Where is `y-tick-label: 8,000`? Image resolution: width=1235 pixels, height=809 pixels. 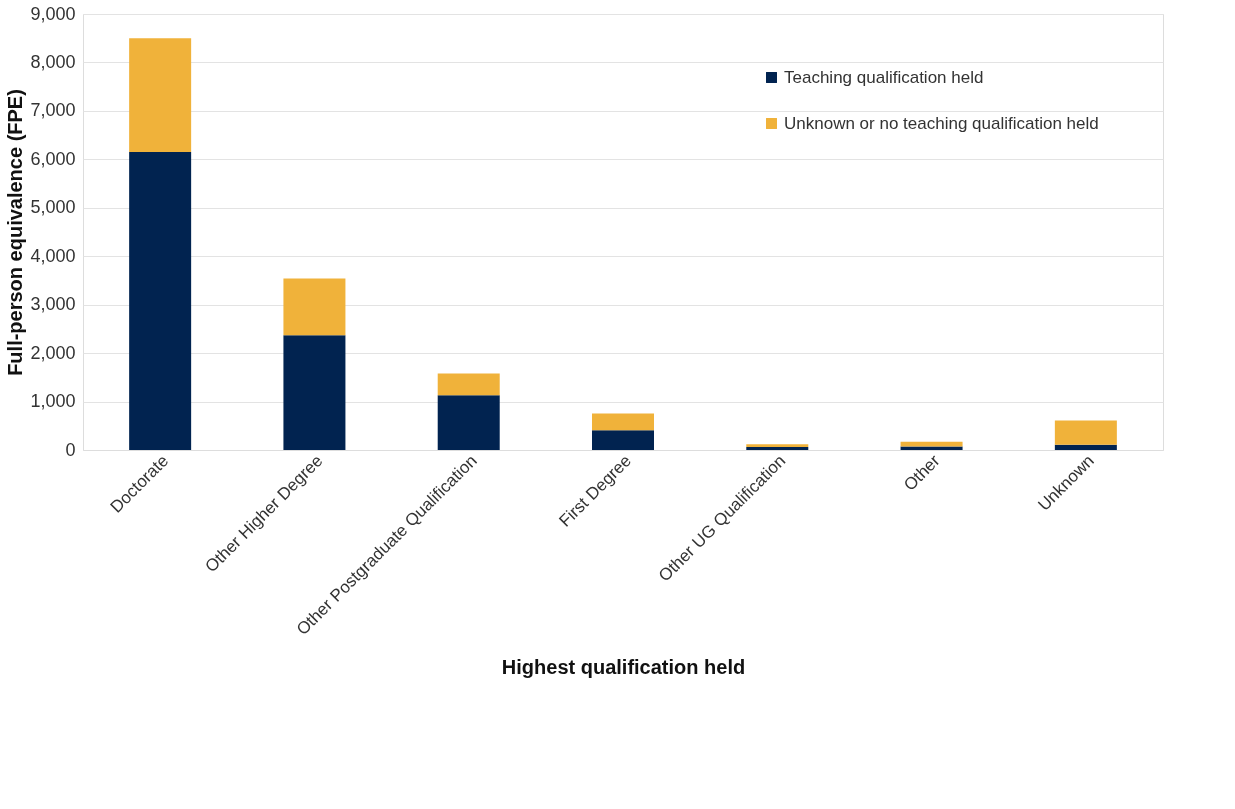 y-tick-label: 8,000 is located at coordinates (53, 61).